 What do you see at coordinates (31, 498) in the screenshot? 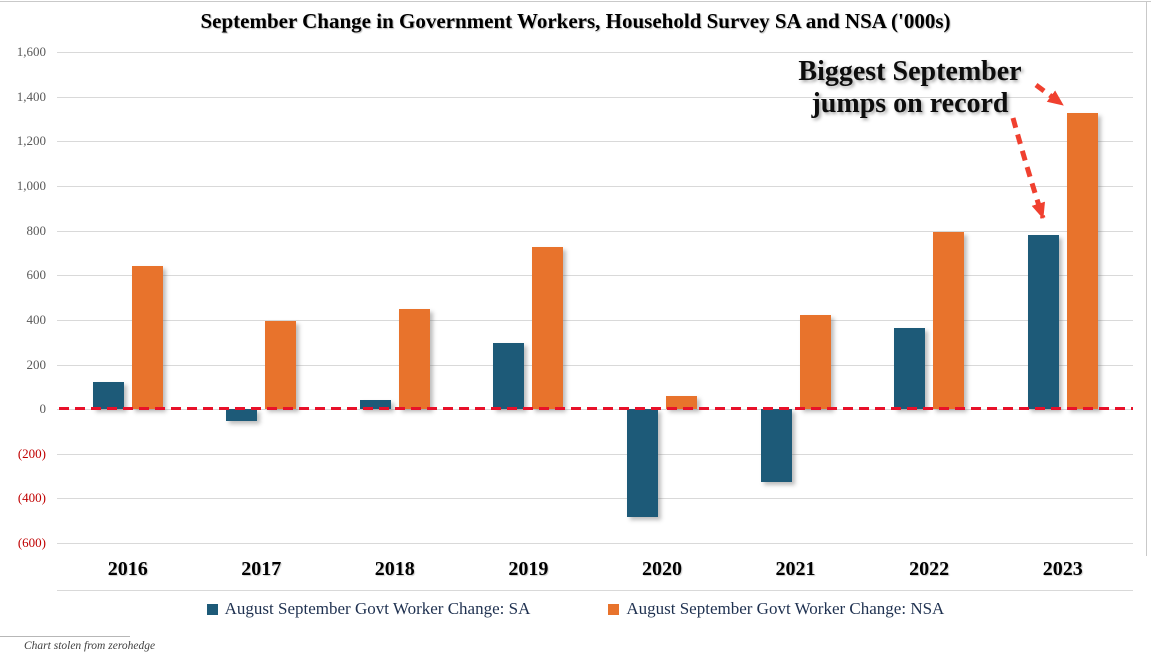
I see `y-axis-tick-label: (400)` at bounding box center [31, 498].